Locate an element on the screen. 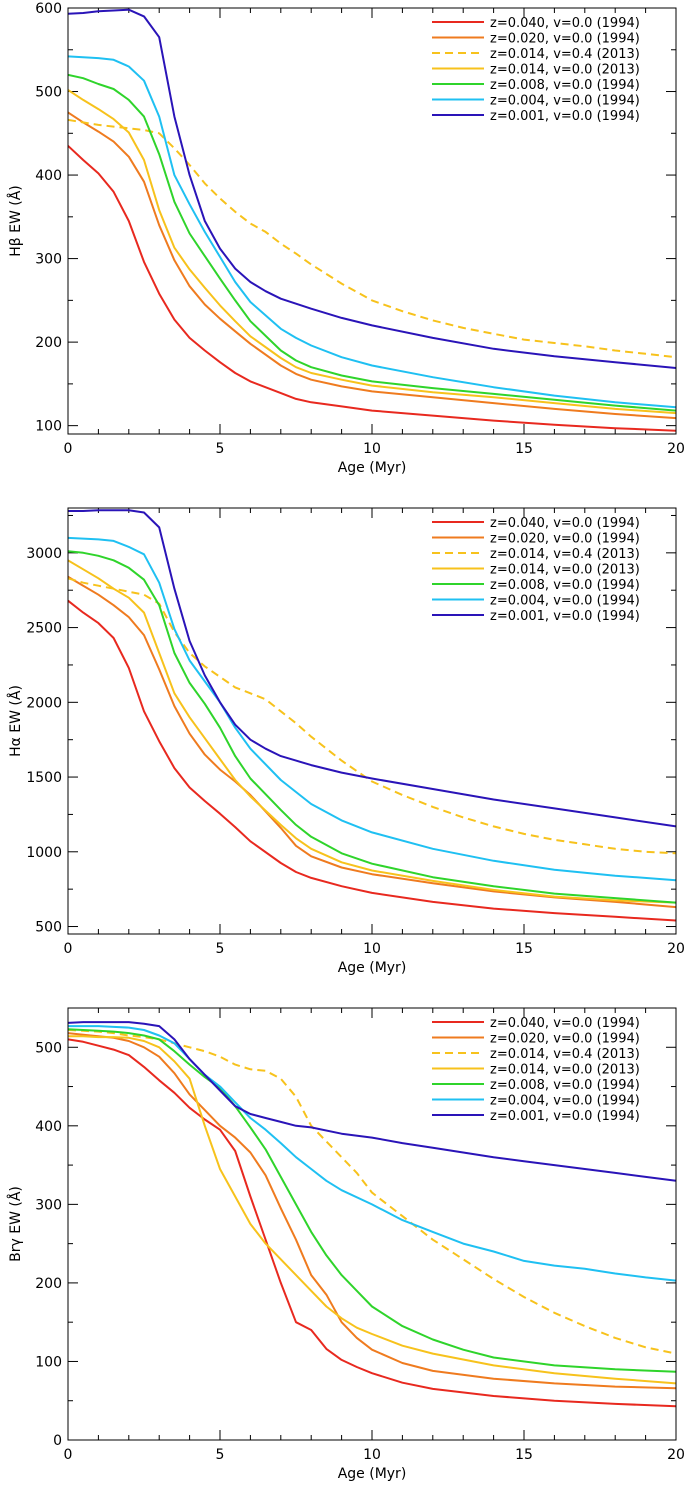  y-axis-title: Brγ EW (Å) is located at coordinates (15, 1224).